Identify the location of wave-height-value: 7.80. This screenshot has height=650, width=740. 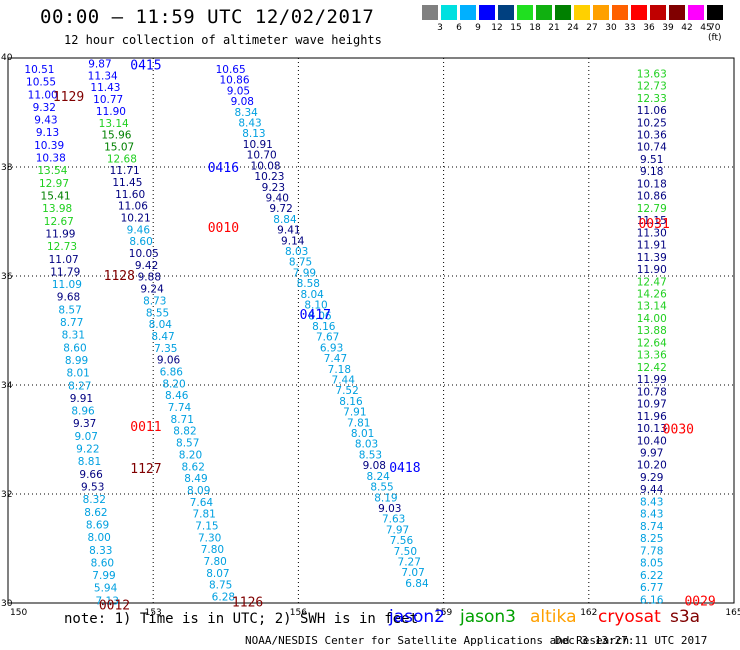
(212, 550).